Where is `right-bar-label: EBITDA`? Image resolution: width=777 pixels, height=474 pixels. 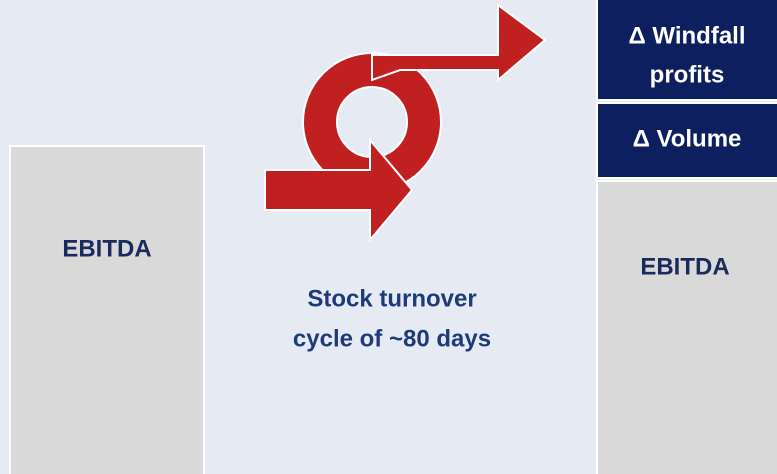 right-bar-label: EBITDA is located at coordinates (684, 266).